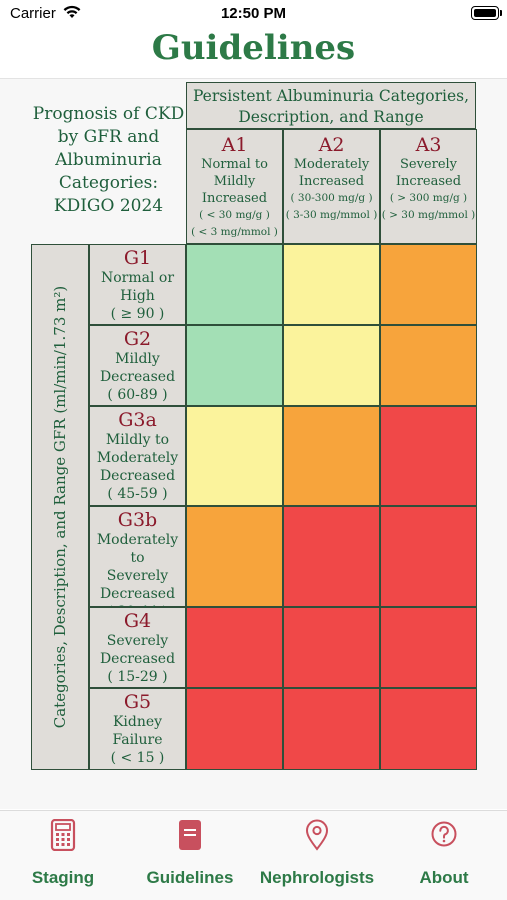 This screenshot has height=900, width=507. I want to click on row-code: G4, so click(137, 621).